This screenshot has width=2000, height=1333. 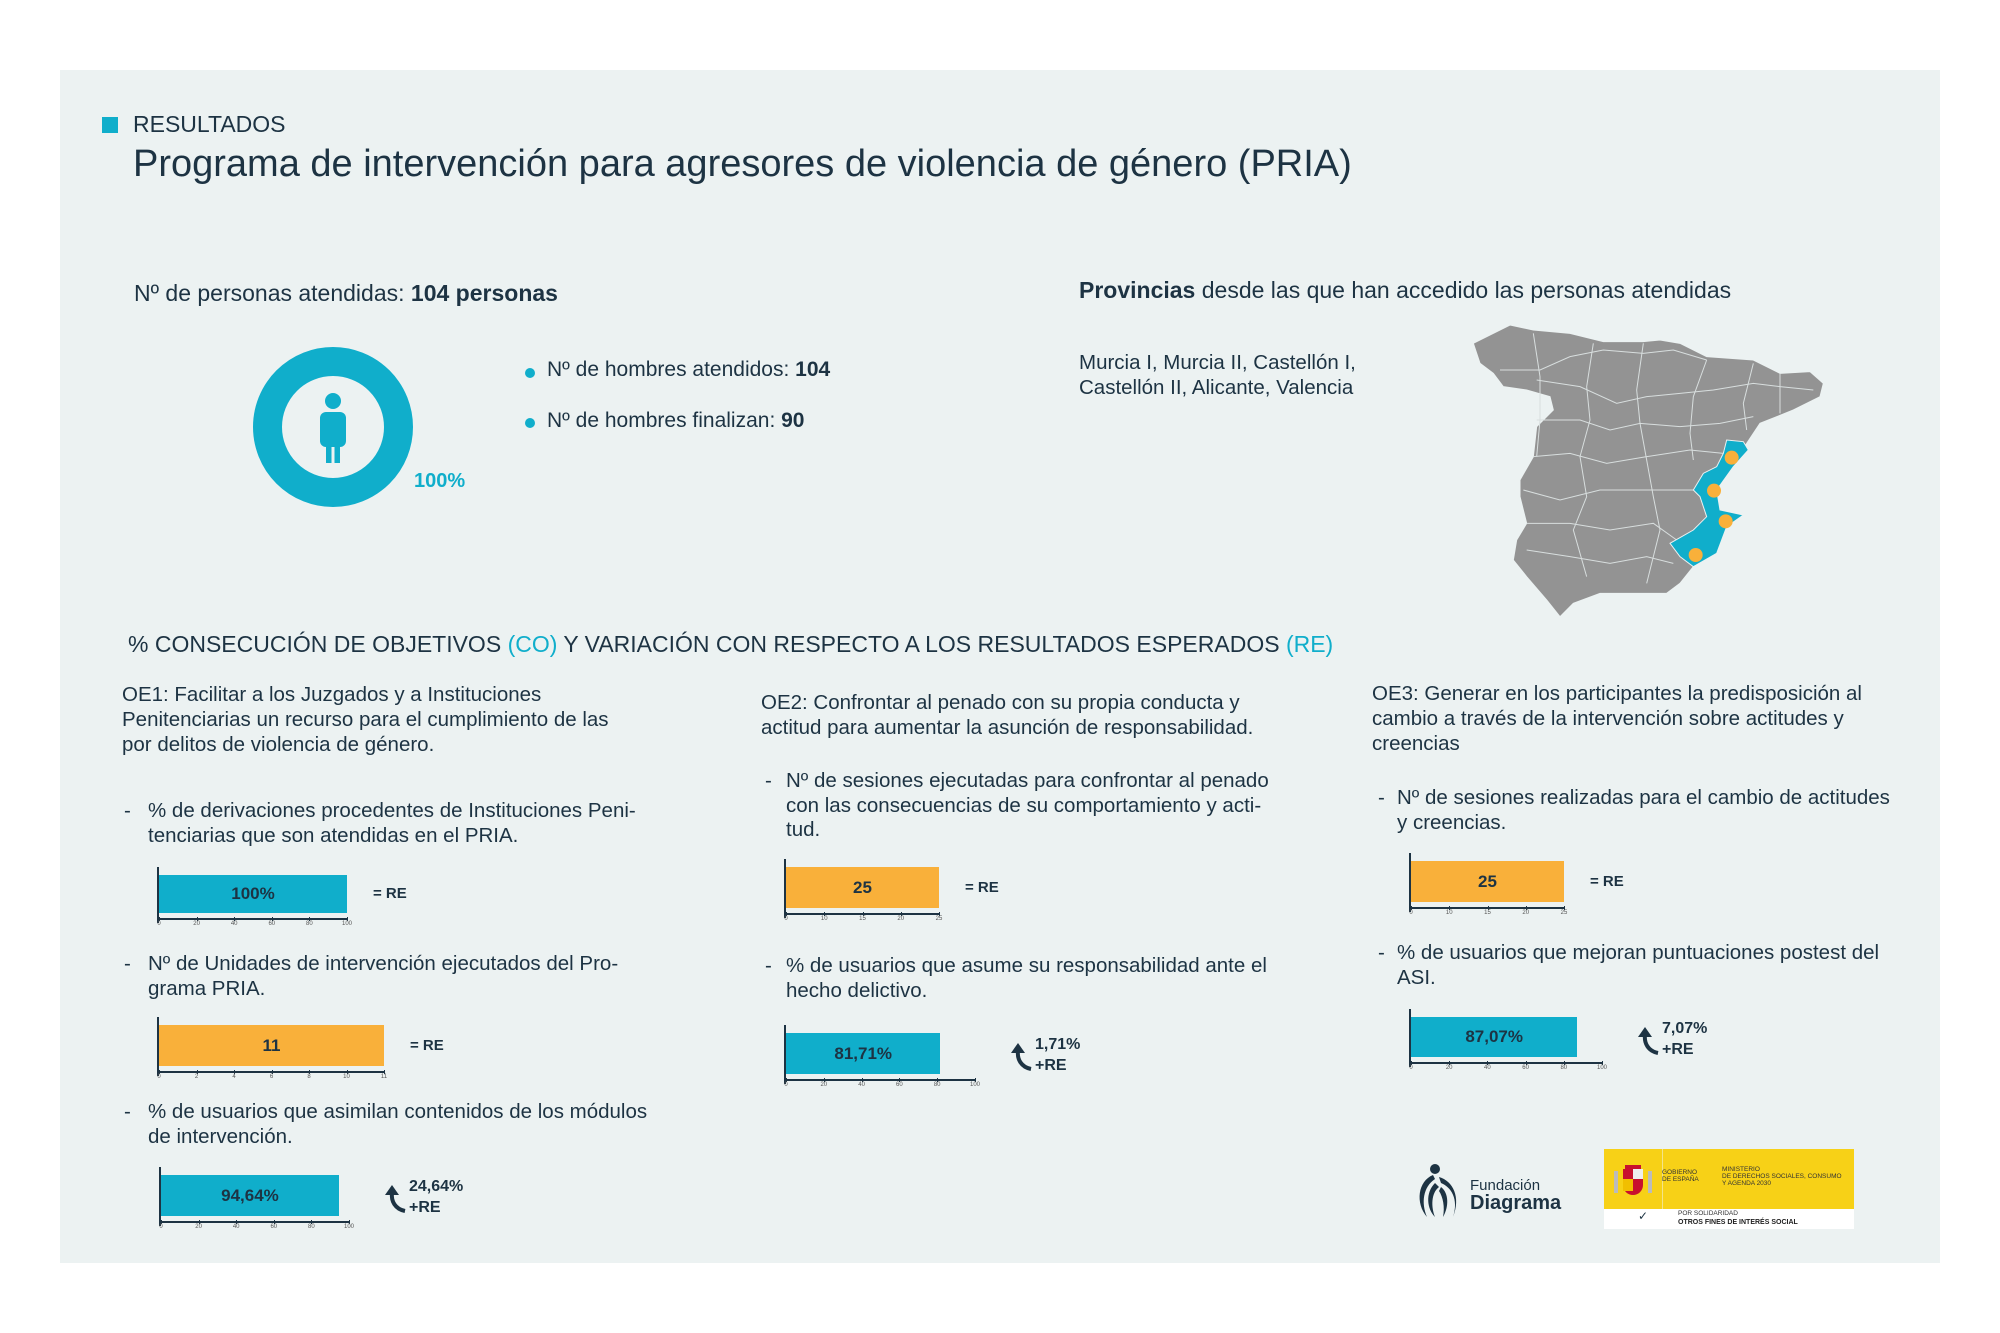 I want to click on indicator-text: ASI., so click(x=1416, y=977).